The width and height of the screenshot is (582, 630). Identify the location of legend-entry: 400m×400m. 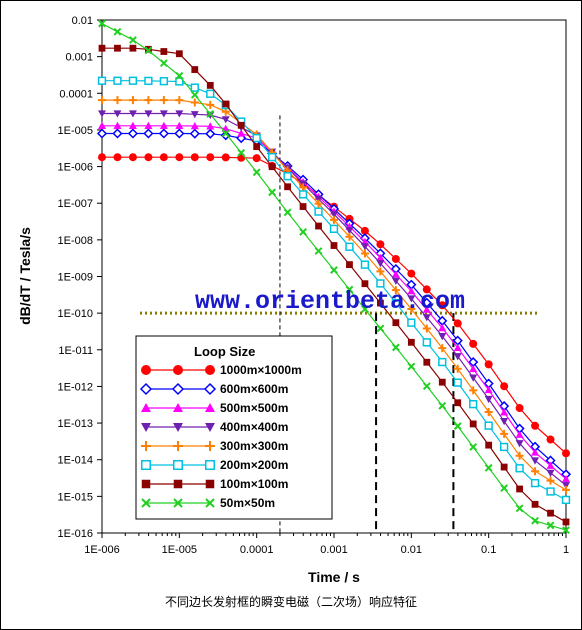
(214, 427).